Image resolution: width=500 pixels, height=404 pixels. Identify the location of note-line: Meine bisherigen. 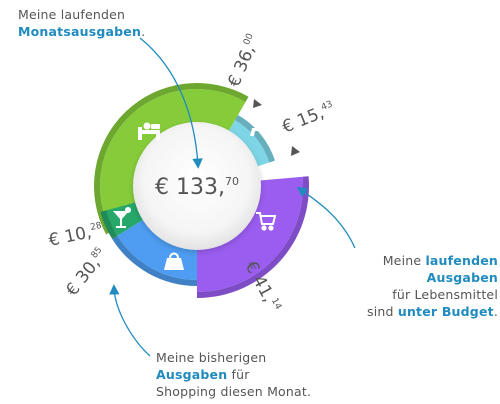
(211, 357).